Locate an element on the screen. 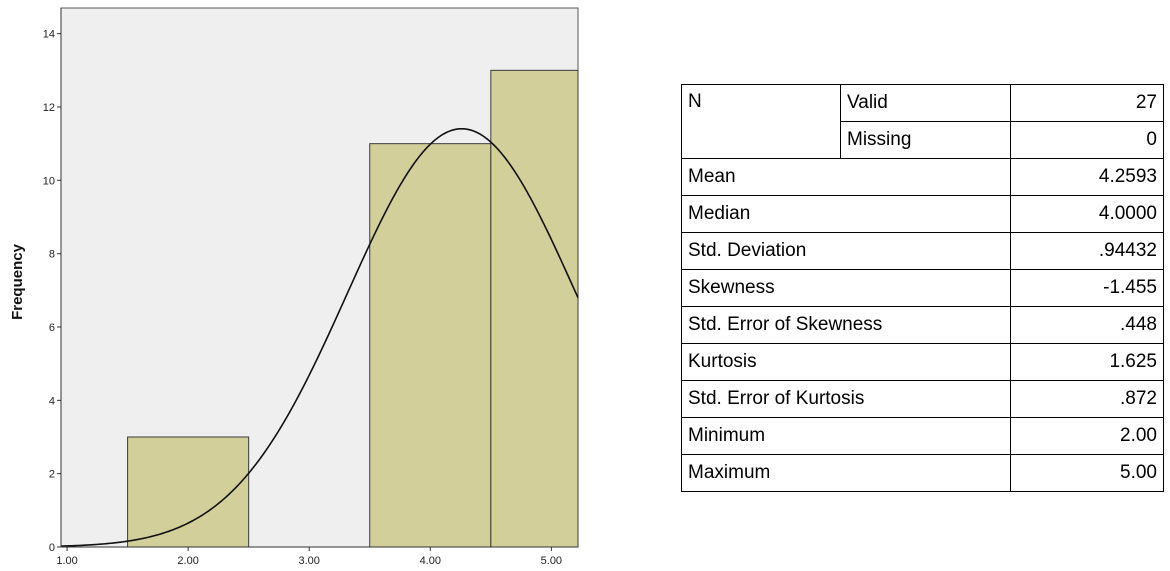 The image size is (1170, 571). n-label: N is located at coordinates (761, 121).